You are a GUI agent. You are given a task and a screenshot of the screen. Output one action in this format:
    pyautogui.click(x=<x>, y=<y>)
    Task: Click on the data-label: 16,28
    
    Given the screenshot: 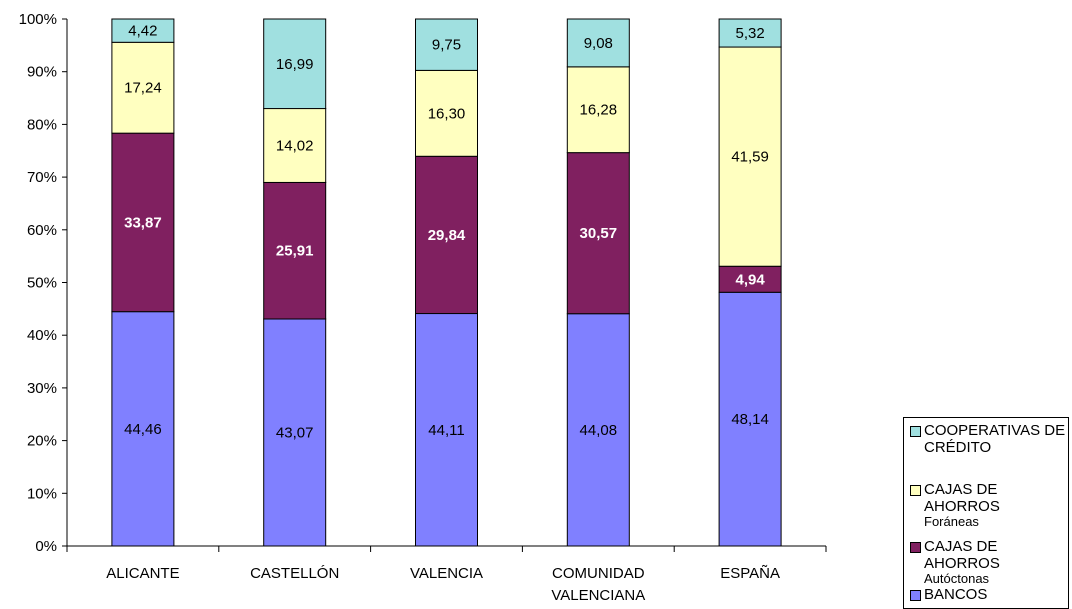 What is the action you would take?
    pyautogui.click(x=599, y=110)
    